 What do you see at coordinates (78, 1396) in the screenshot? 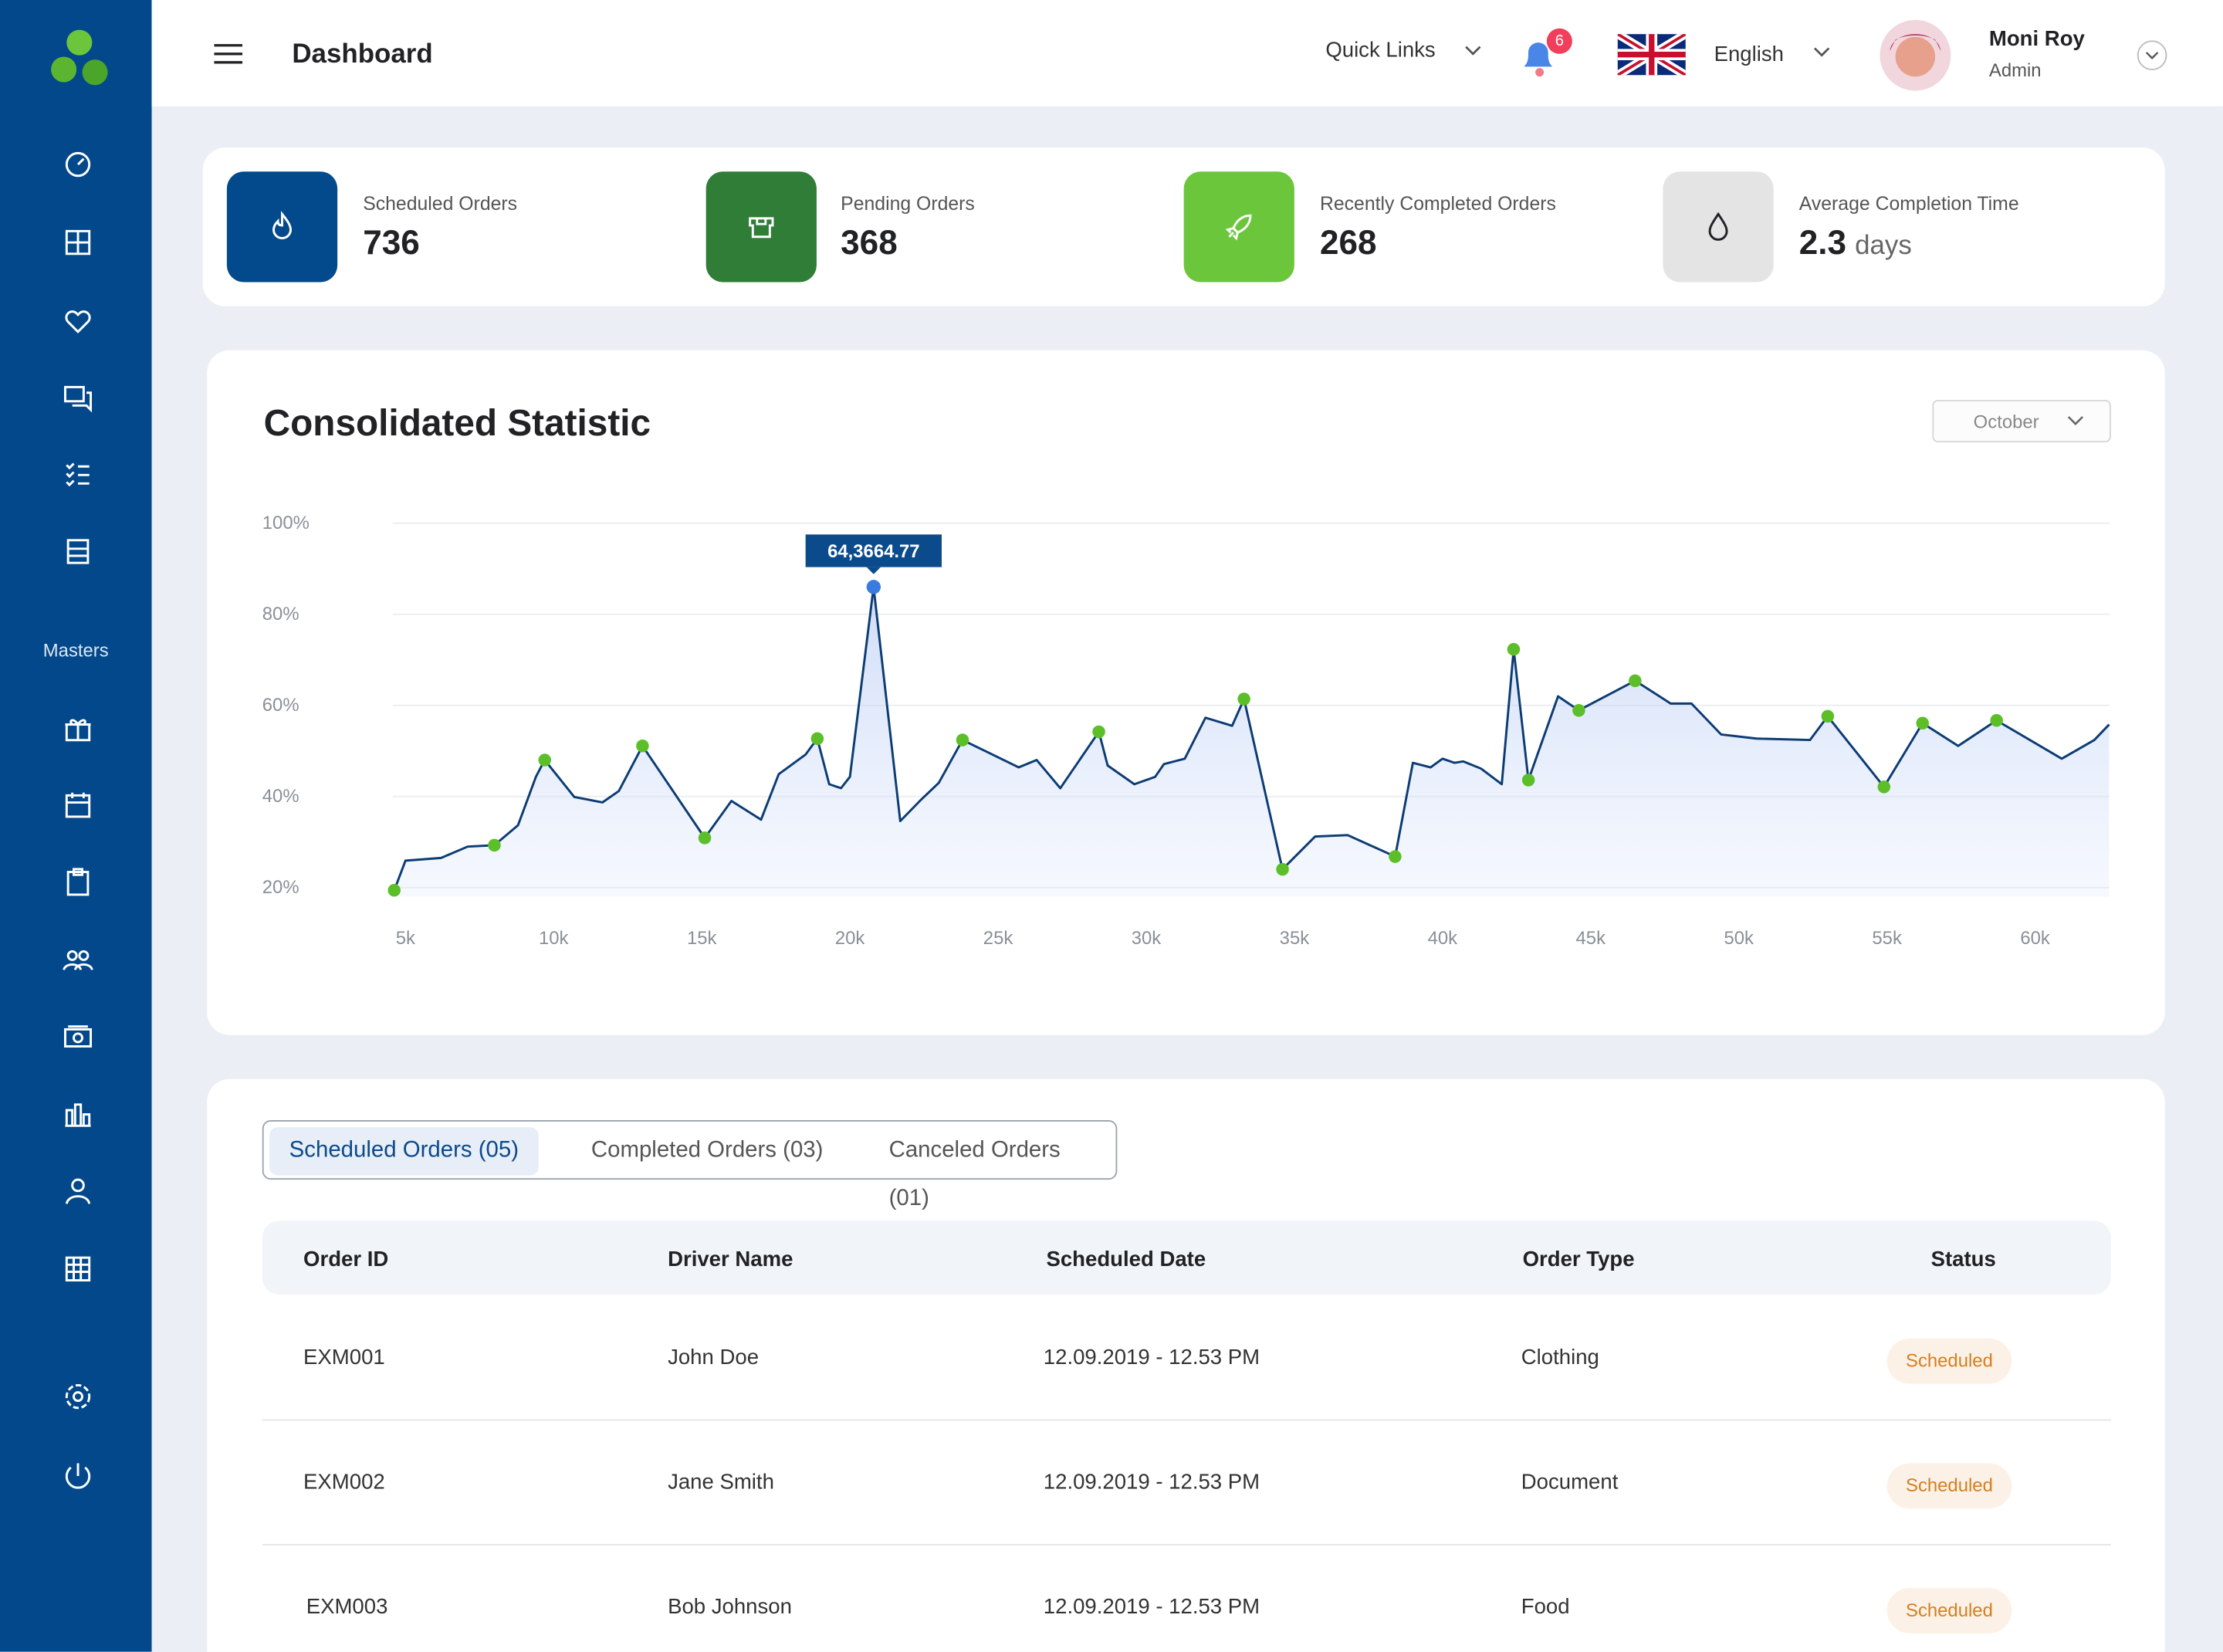
I see `nav-settings` at bounding box center [78, 1396].